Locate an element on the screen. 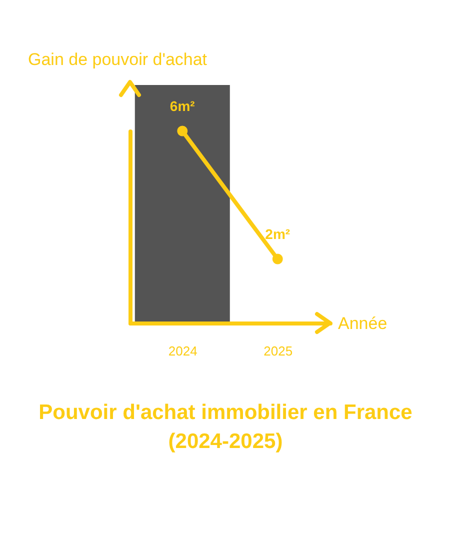 Image resolution: width=451 pixels, height=546 pixels. text: Pouvoir d'achat immobilier en France (2024-2025) is located at coordinates (226, 427).